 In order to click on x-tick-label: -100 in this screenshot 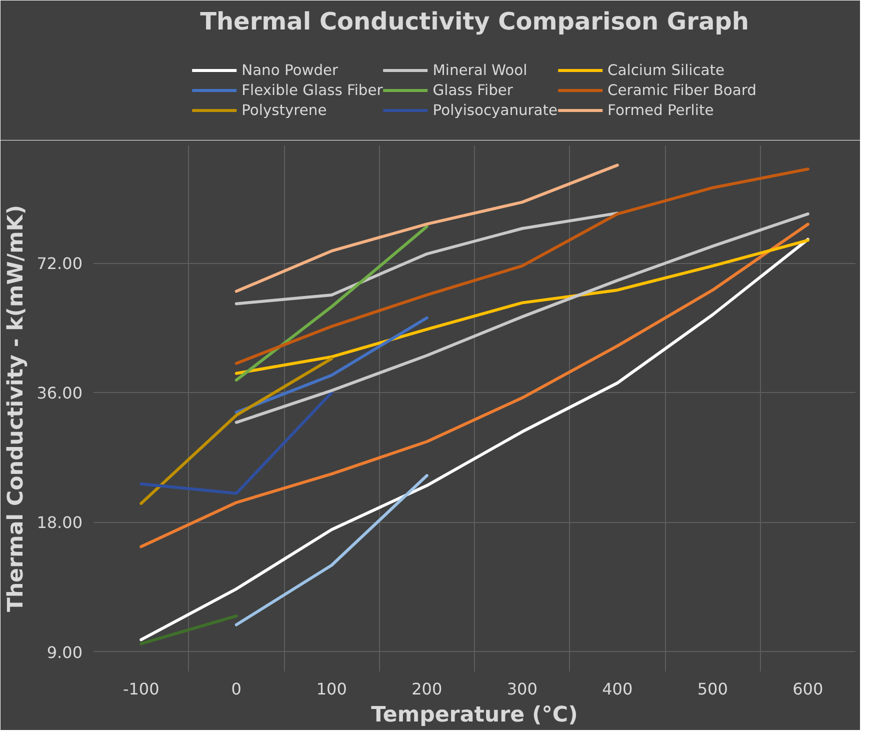, I will do `click(141, 689)`.